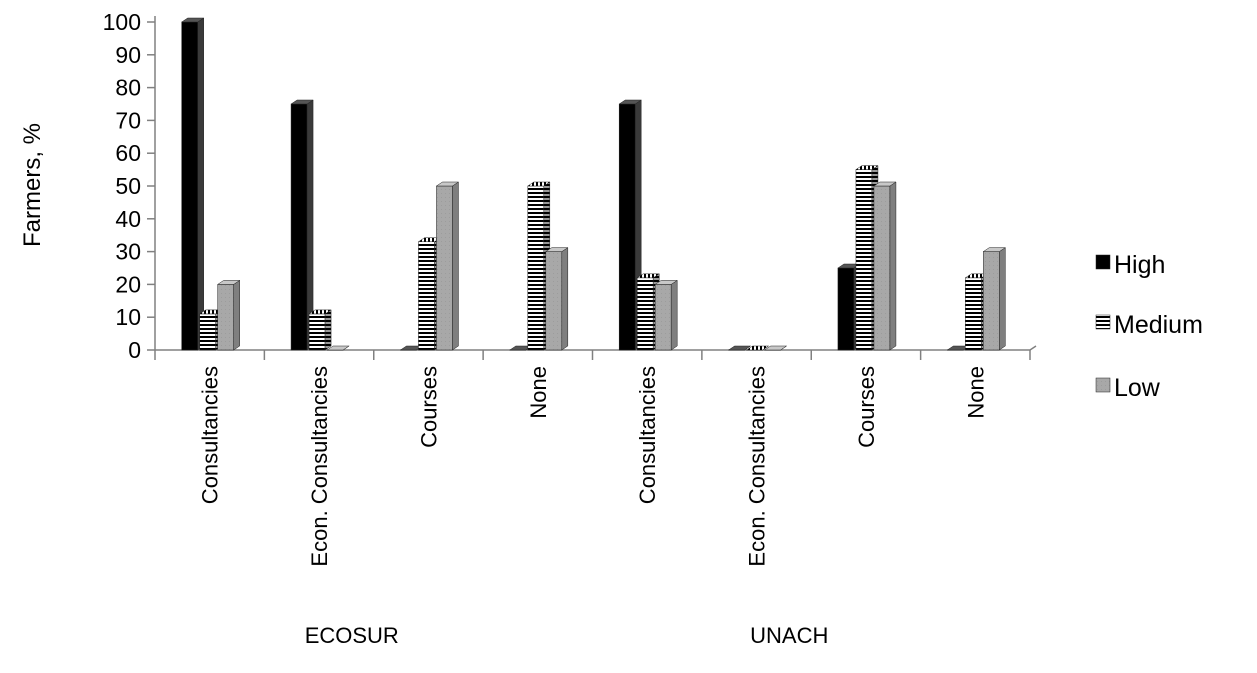 The image size is (1257, 673). What do you see at coordinates (128, 219) in the screenshot?
I see `y-tick-label: 40` at bounding box center [128, 219].